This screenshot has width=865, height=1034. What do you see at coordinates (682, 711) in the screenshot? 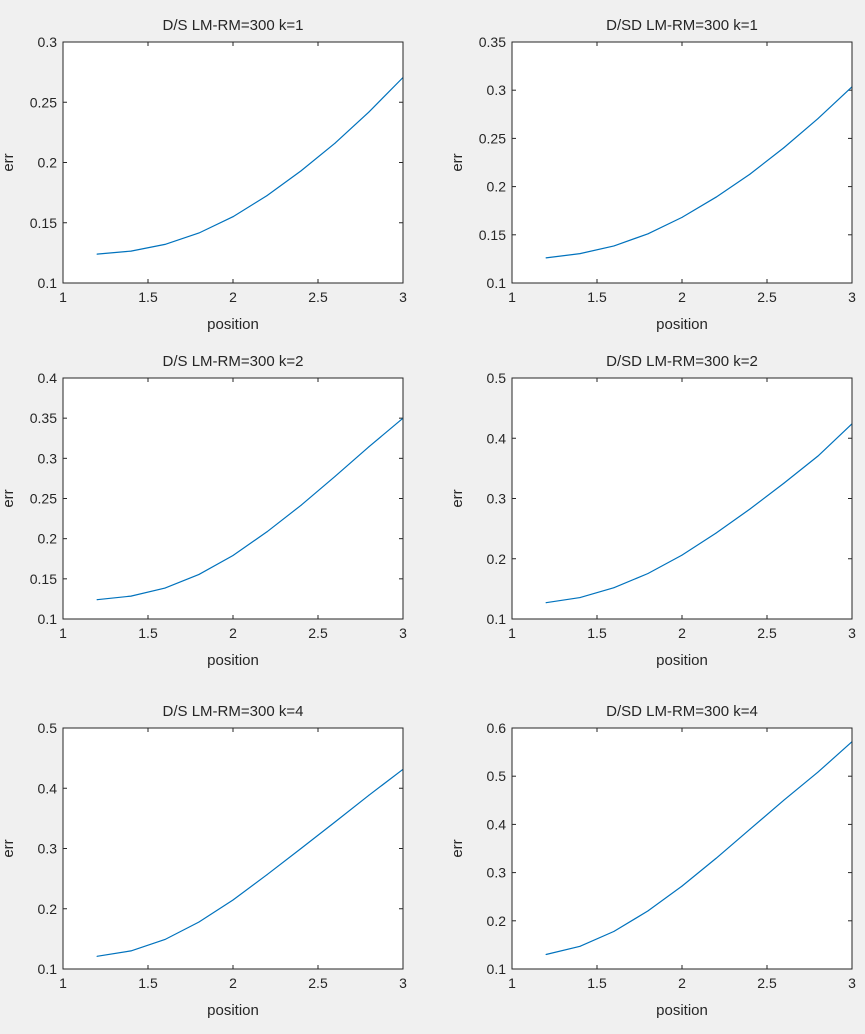
I see `chart-title: D/SD LM-RM=300 k=4` at bounding box center [682, 711].